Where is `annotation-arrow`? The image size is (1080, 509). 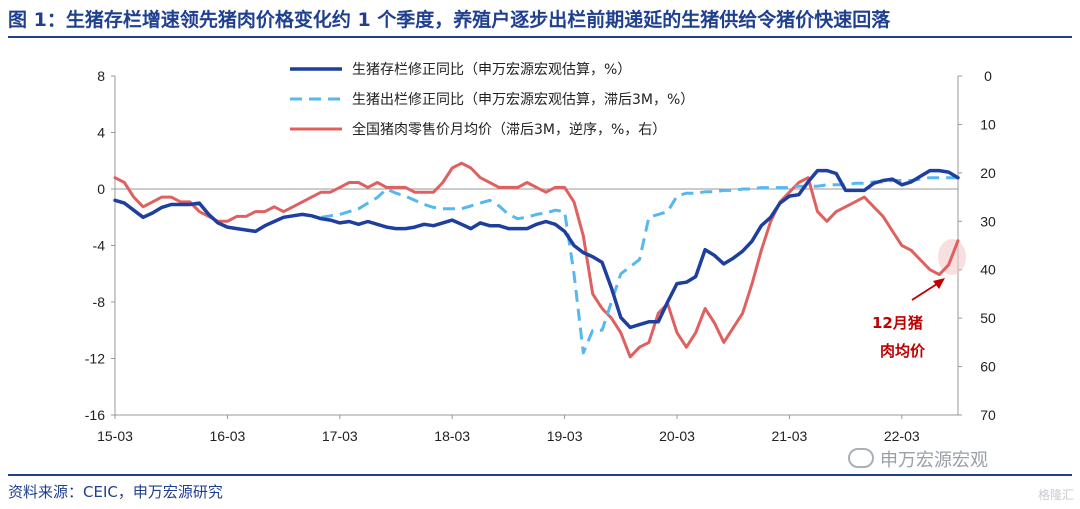 annotation-arrow is located at coordinates (926, 291).